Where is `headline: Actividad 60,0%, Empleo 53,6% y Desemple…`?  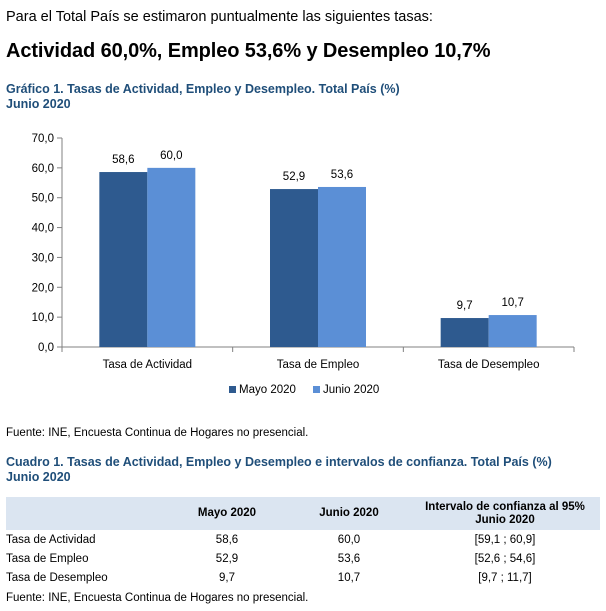 headline: Actividad 60,0%, Empleo 53,6% y Desemple… is located at coordinates (248, 51).